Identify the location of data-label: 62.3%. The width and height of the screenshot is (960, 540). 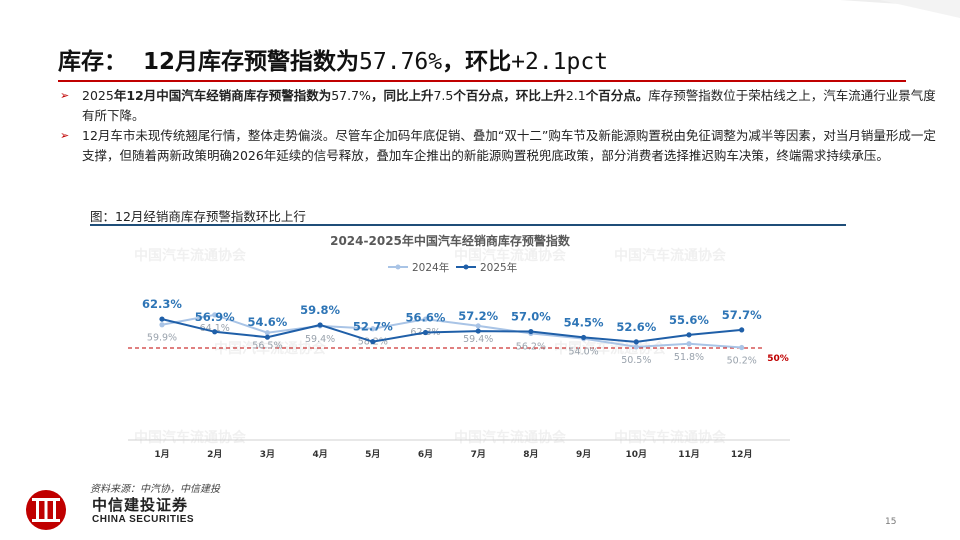
(162, 304).